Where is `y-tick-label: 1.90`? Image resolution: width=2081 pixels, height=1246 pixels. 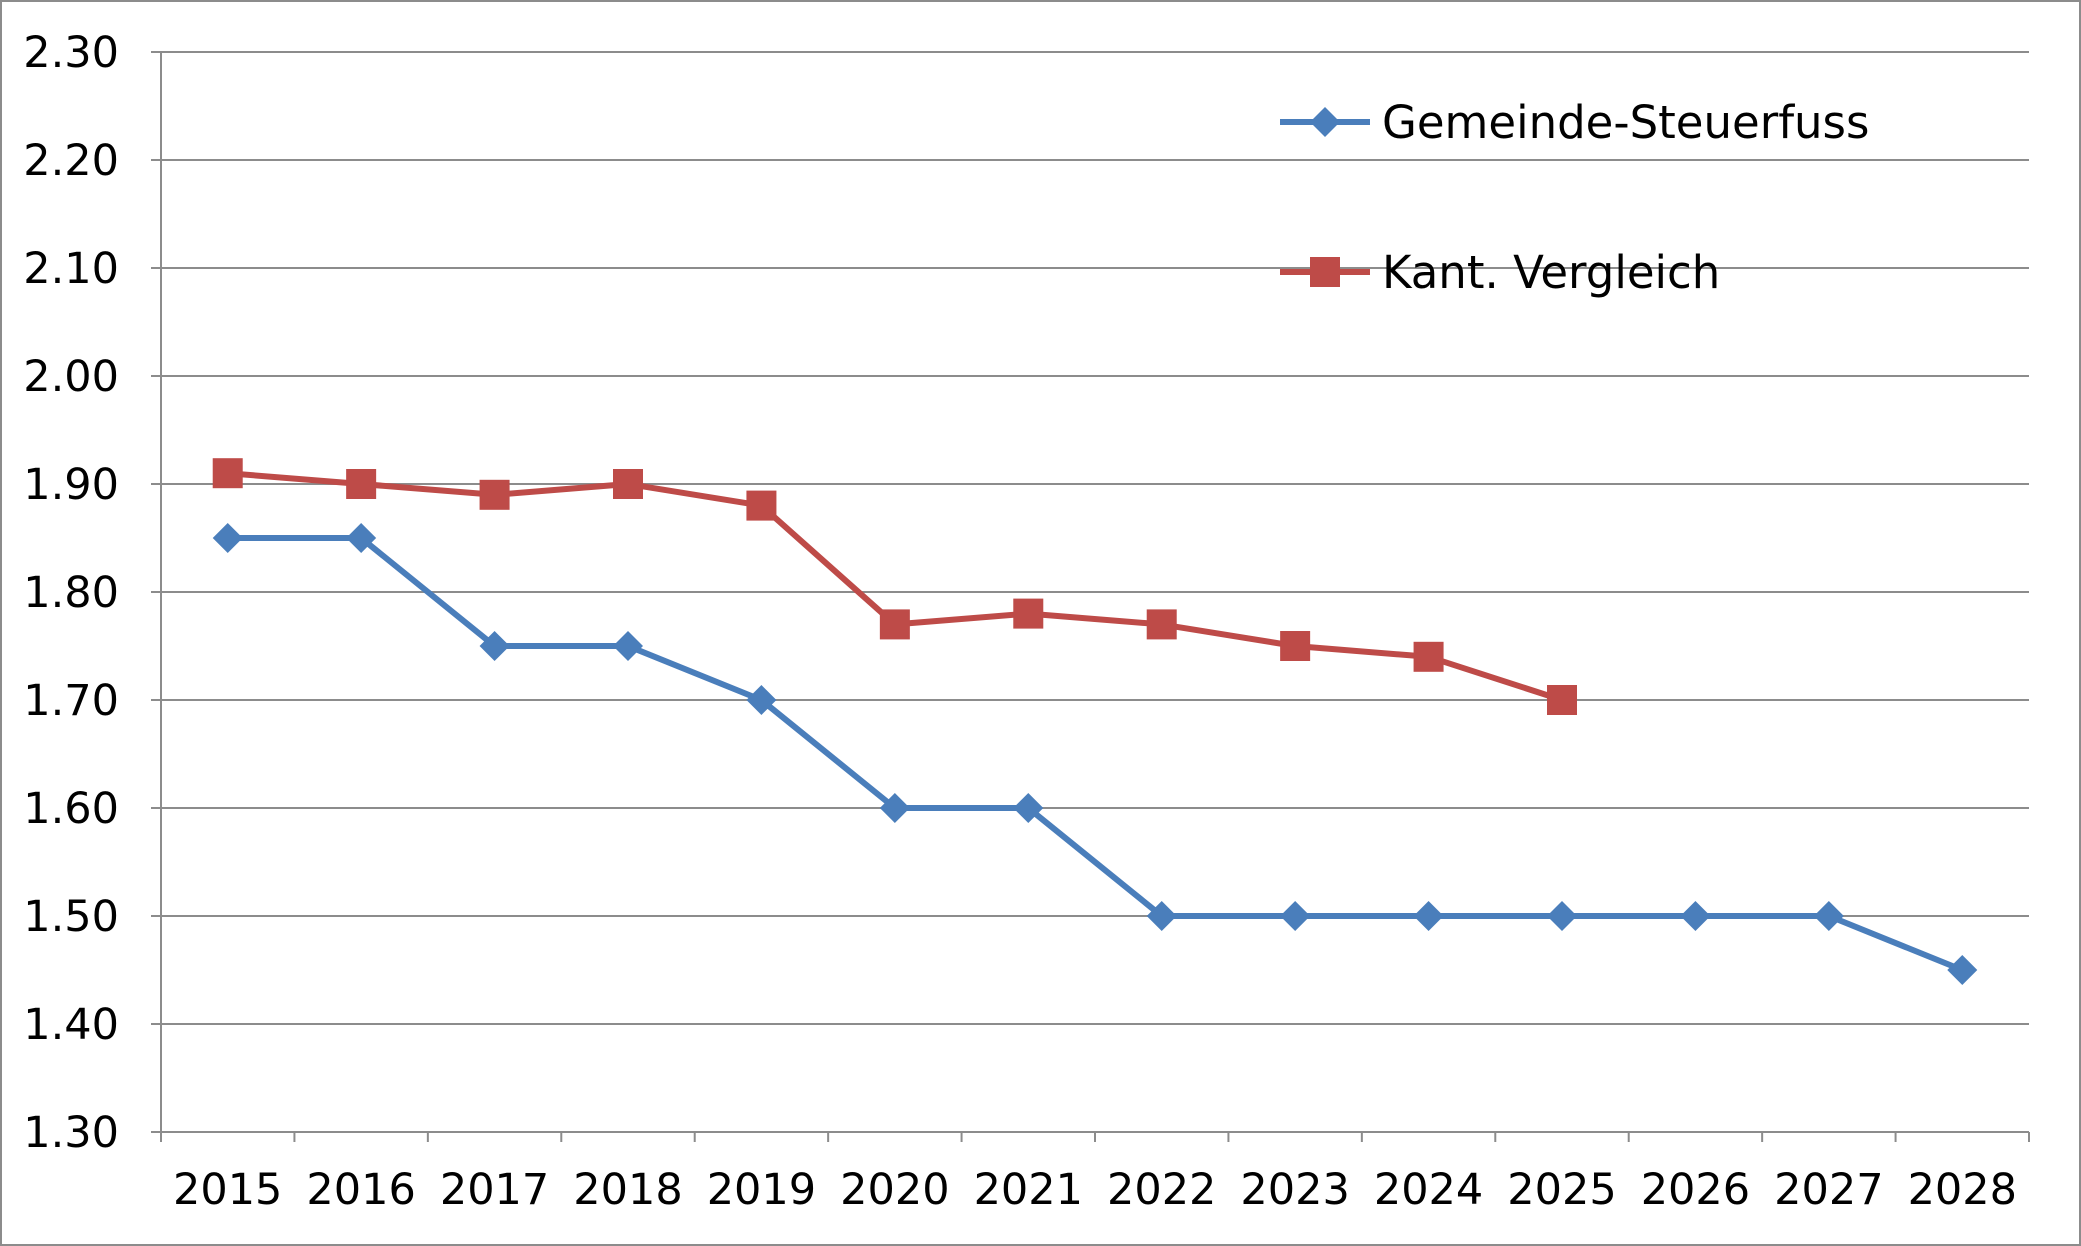 y-tick-label: 1.90 is located at coordinates (71, 485).